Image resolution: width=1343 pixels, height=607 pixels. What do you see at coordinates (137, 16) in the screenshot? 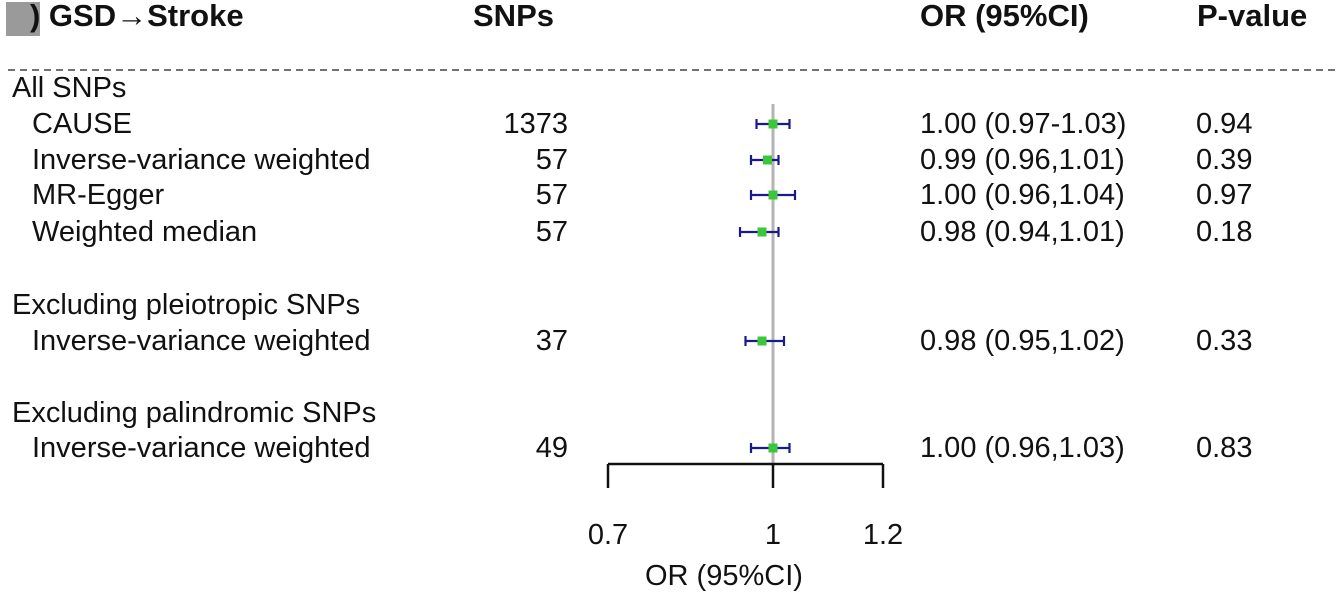
I see `chart-title: ) GSD→Stroke` at bounding box center [137, 16].